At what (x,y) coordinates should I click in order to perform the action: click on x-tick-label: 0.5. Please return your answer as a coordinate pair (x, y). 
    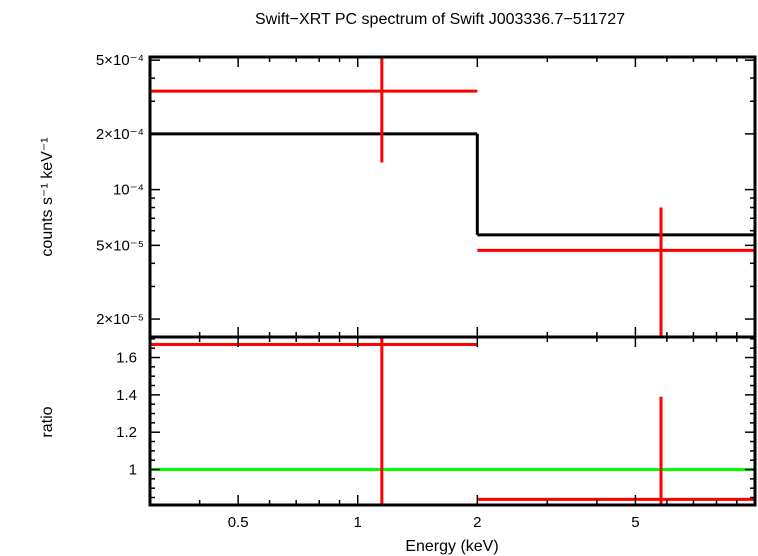
    Looking at the image, I should click on (238, 522).